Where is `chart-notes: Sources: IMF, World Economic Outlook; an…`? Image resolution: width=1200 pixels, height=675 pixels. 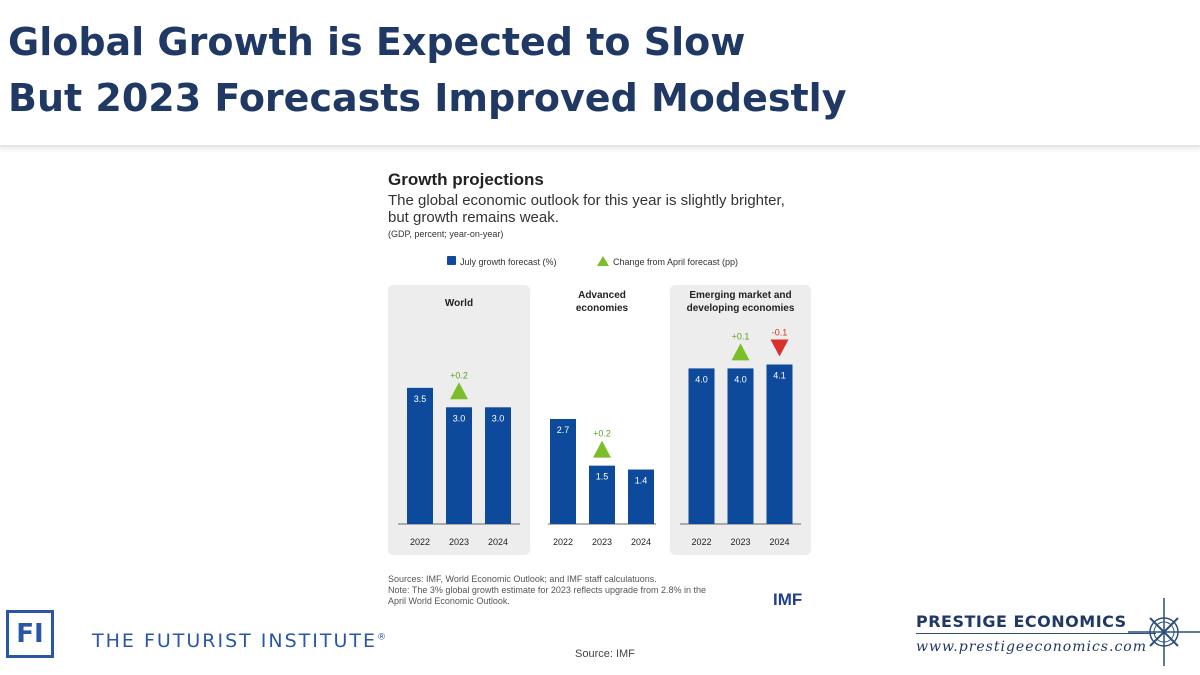
chart-notes: Sources: IMF, World Economic Outlook; an… is located at coordinates (553, 590).